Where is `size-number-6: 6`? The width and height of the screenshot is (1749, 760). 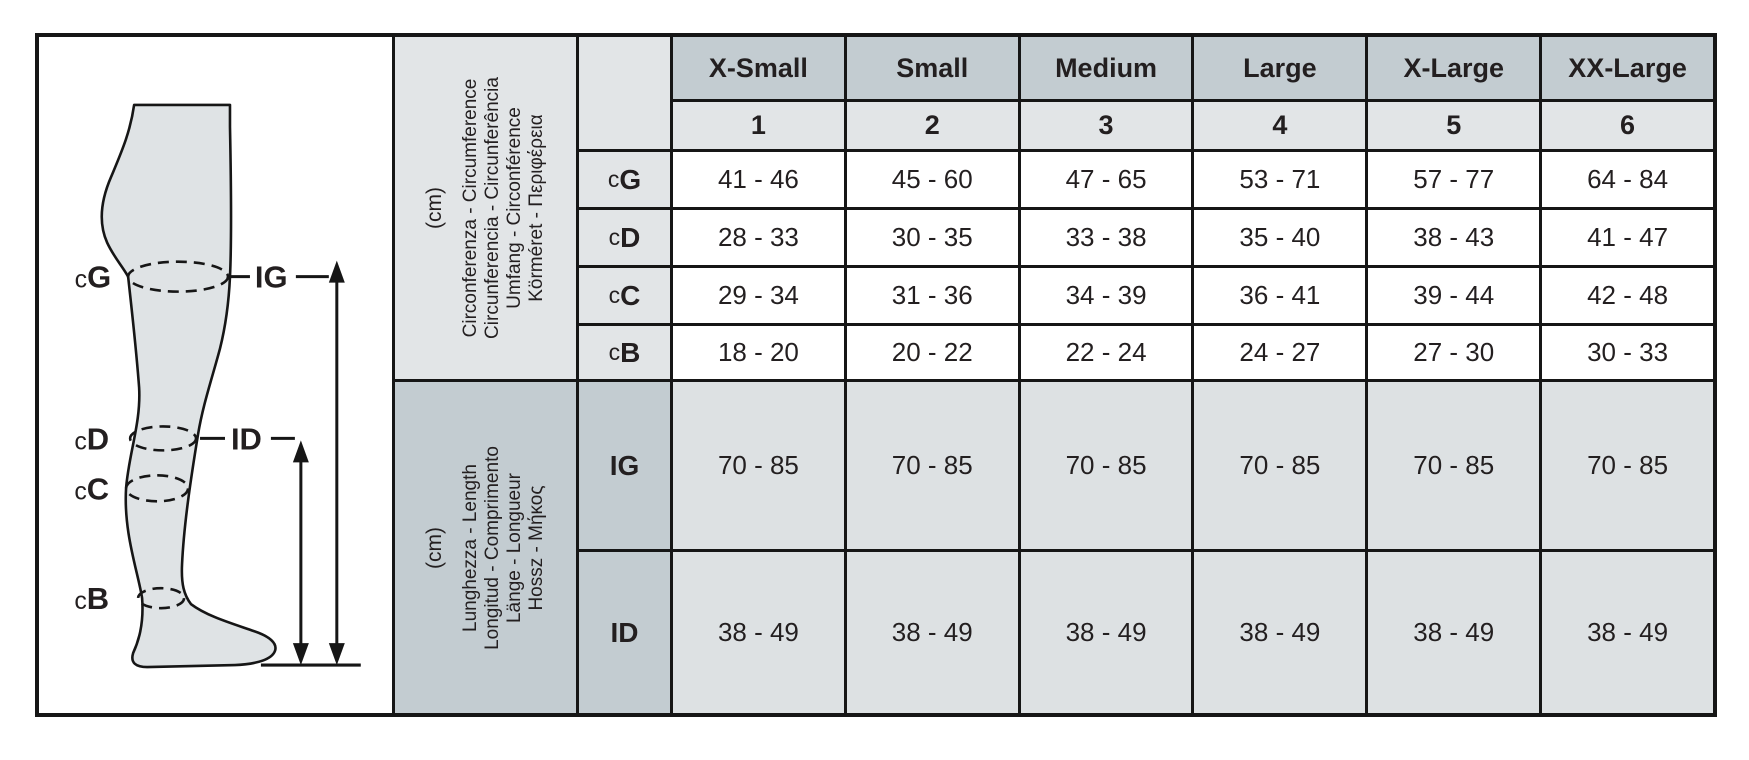
size-number-6: 6 is located at coordinates (1627, 125).